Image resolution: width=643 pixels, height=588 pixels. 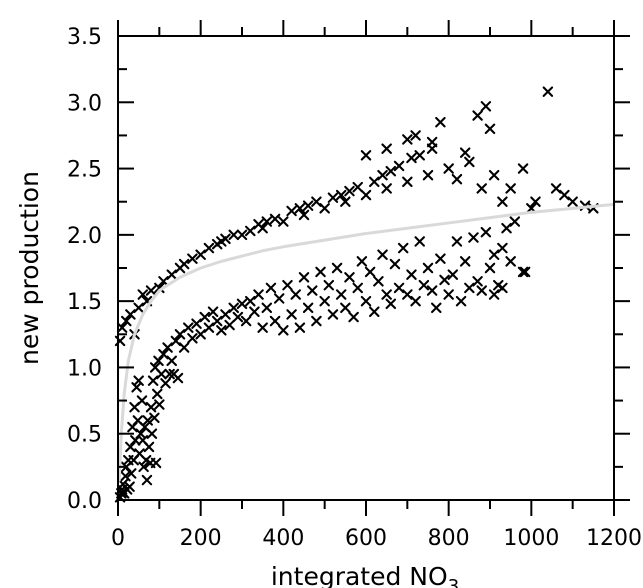 What do you see at coordinates (84, 501) in the screenshot?
I see `y-tick-label: 0.0` at bounding box center [84, 501].